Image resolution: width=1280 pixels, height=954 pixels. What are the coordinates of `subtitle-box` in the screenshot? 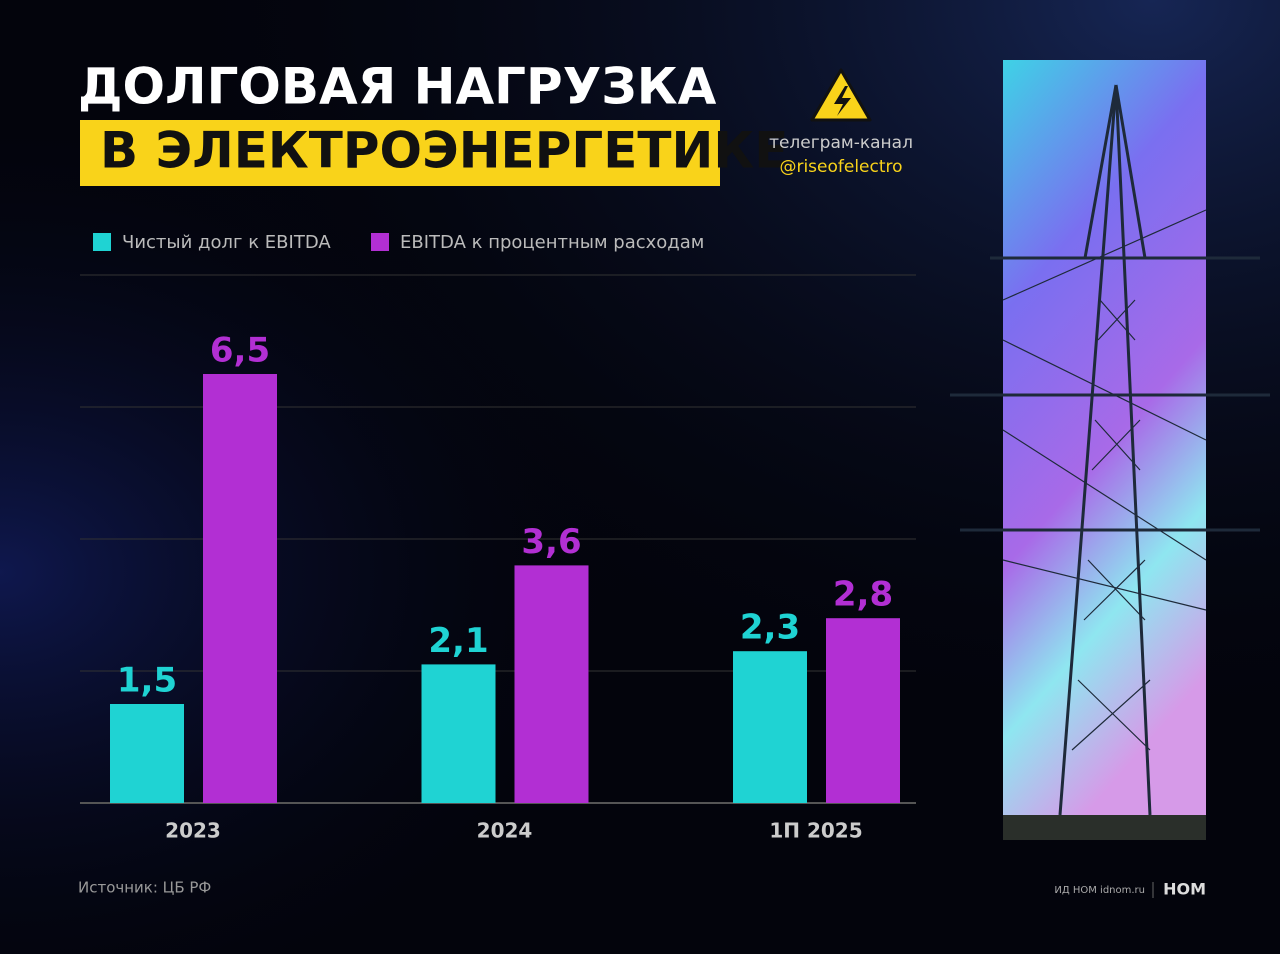 It's located at (400, 153).